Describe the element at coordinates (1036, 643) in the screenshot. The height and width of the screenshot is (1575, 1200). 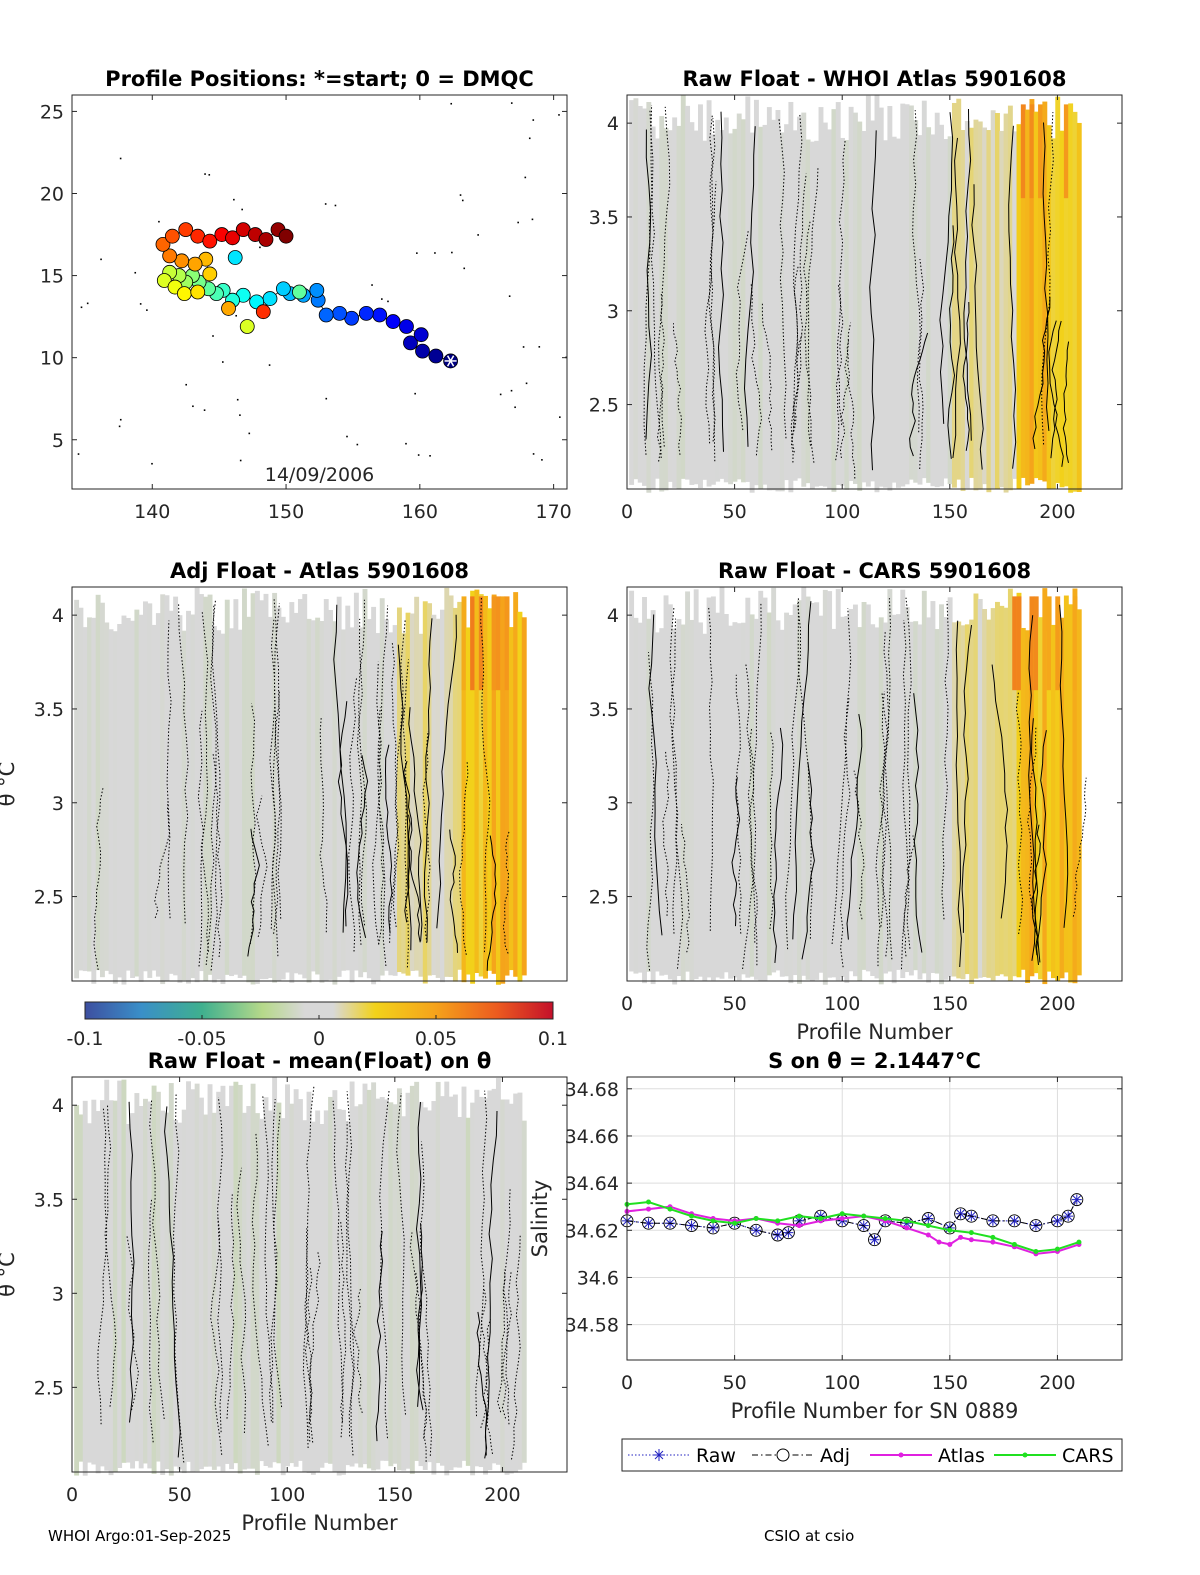
I see `heatmap-hot-cell` at that location.